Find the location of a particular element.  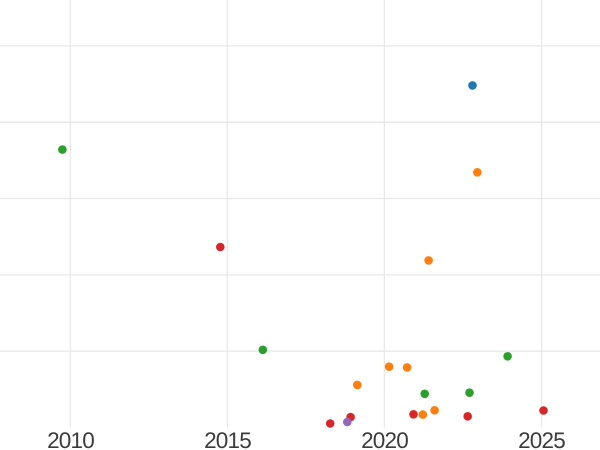

svg-text: 2015 is located at coordinates (227, 439).